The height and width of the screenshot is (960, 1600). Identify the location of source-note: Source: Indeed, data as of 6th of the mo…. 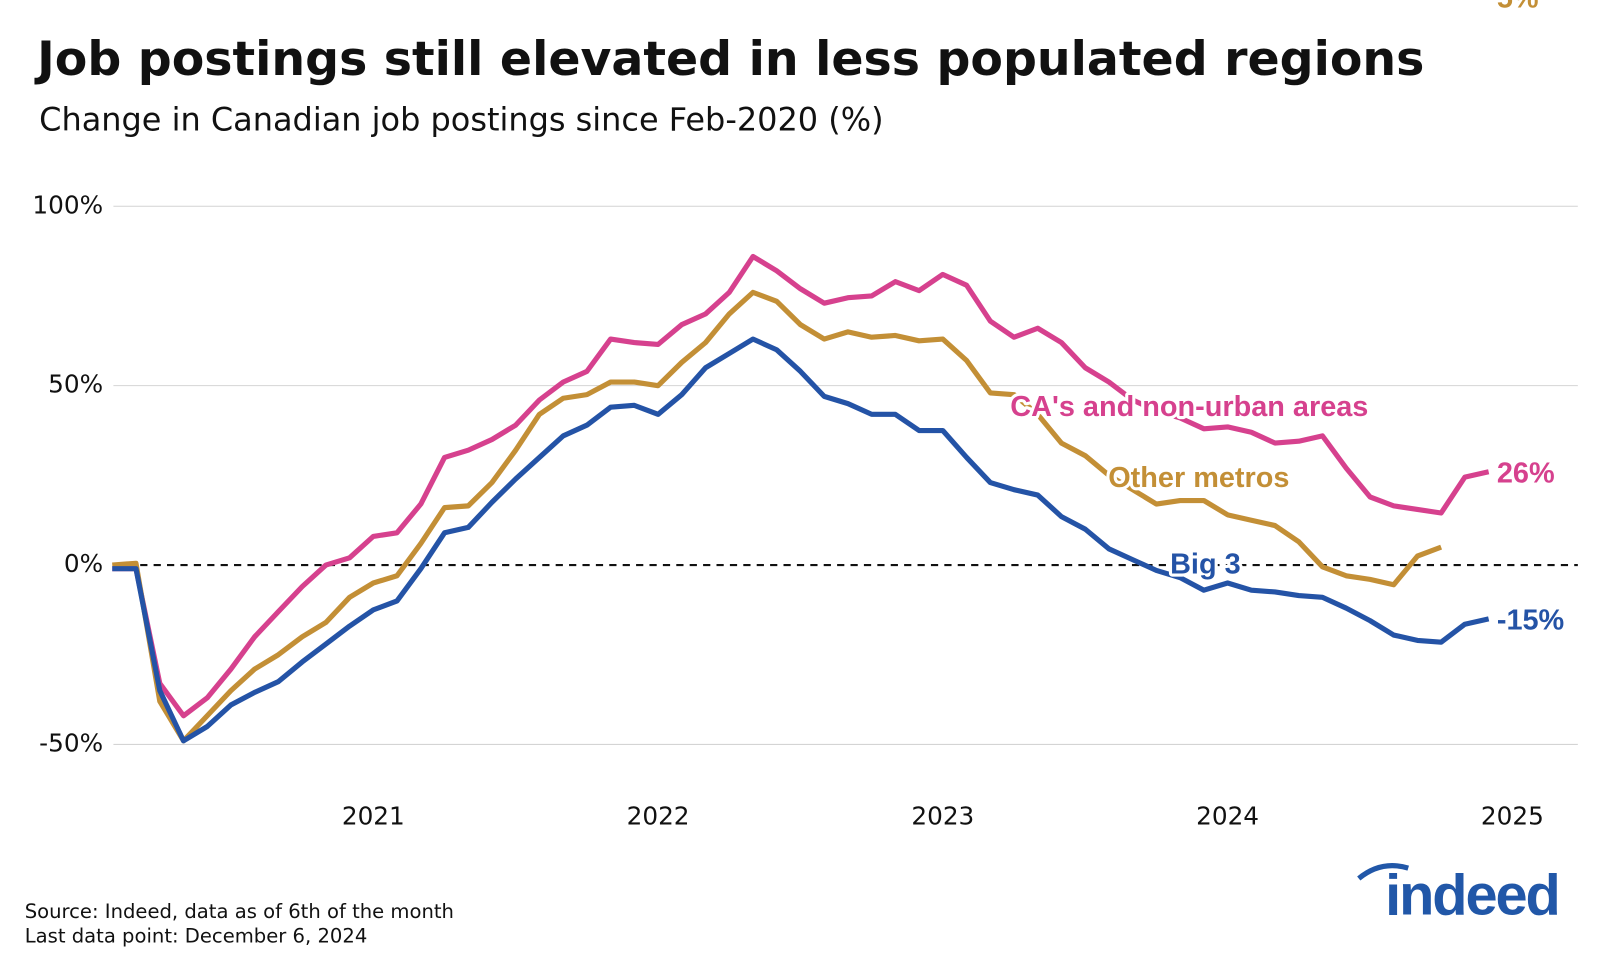
(239, 911).